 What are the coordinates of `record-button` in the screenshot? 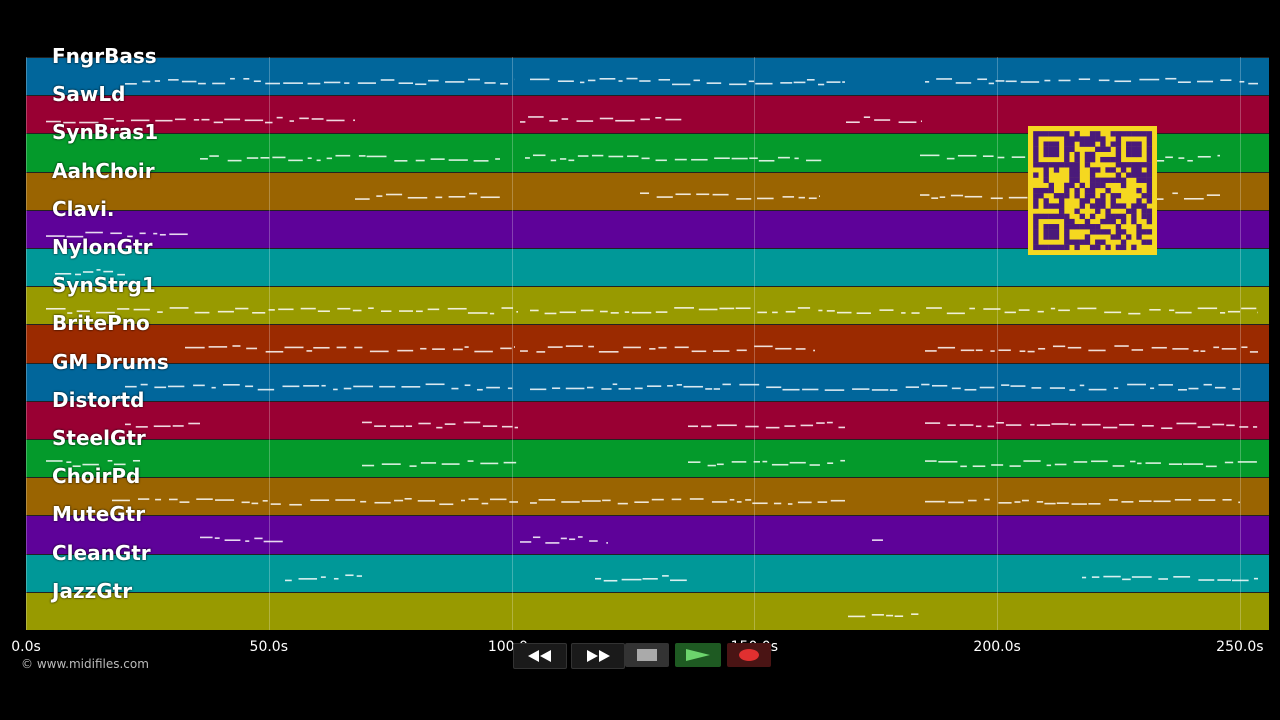 It's located at (749, 655).